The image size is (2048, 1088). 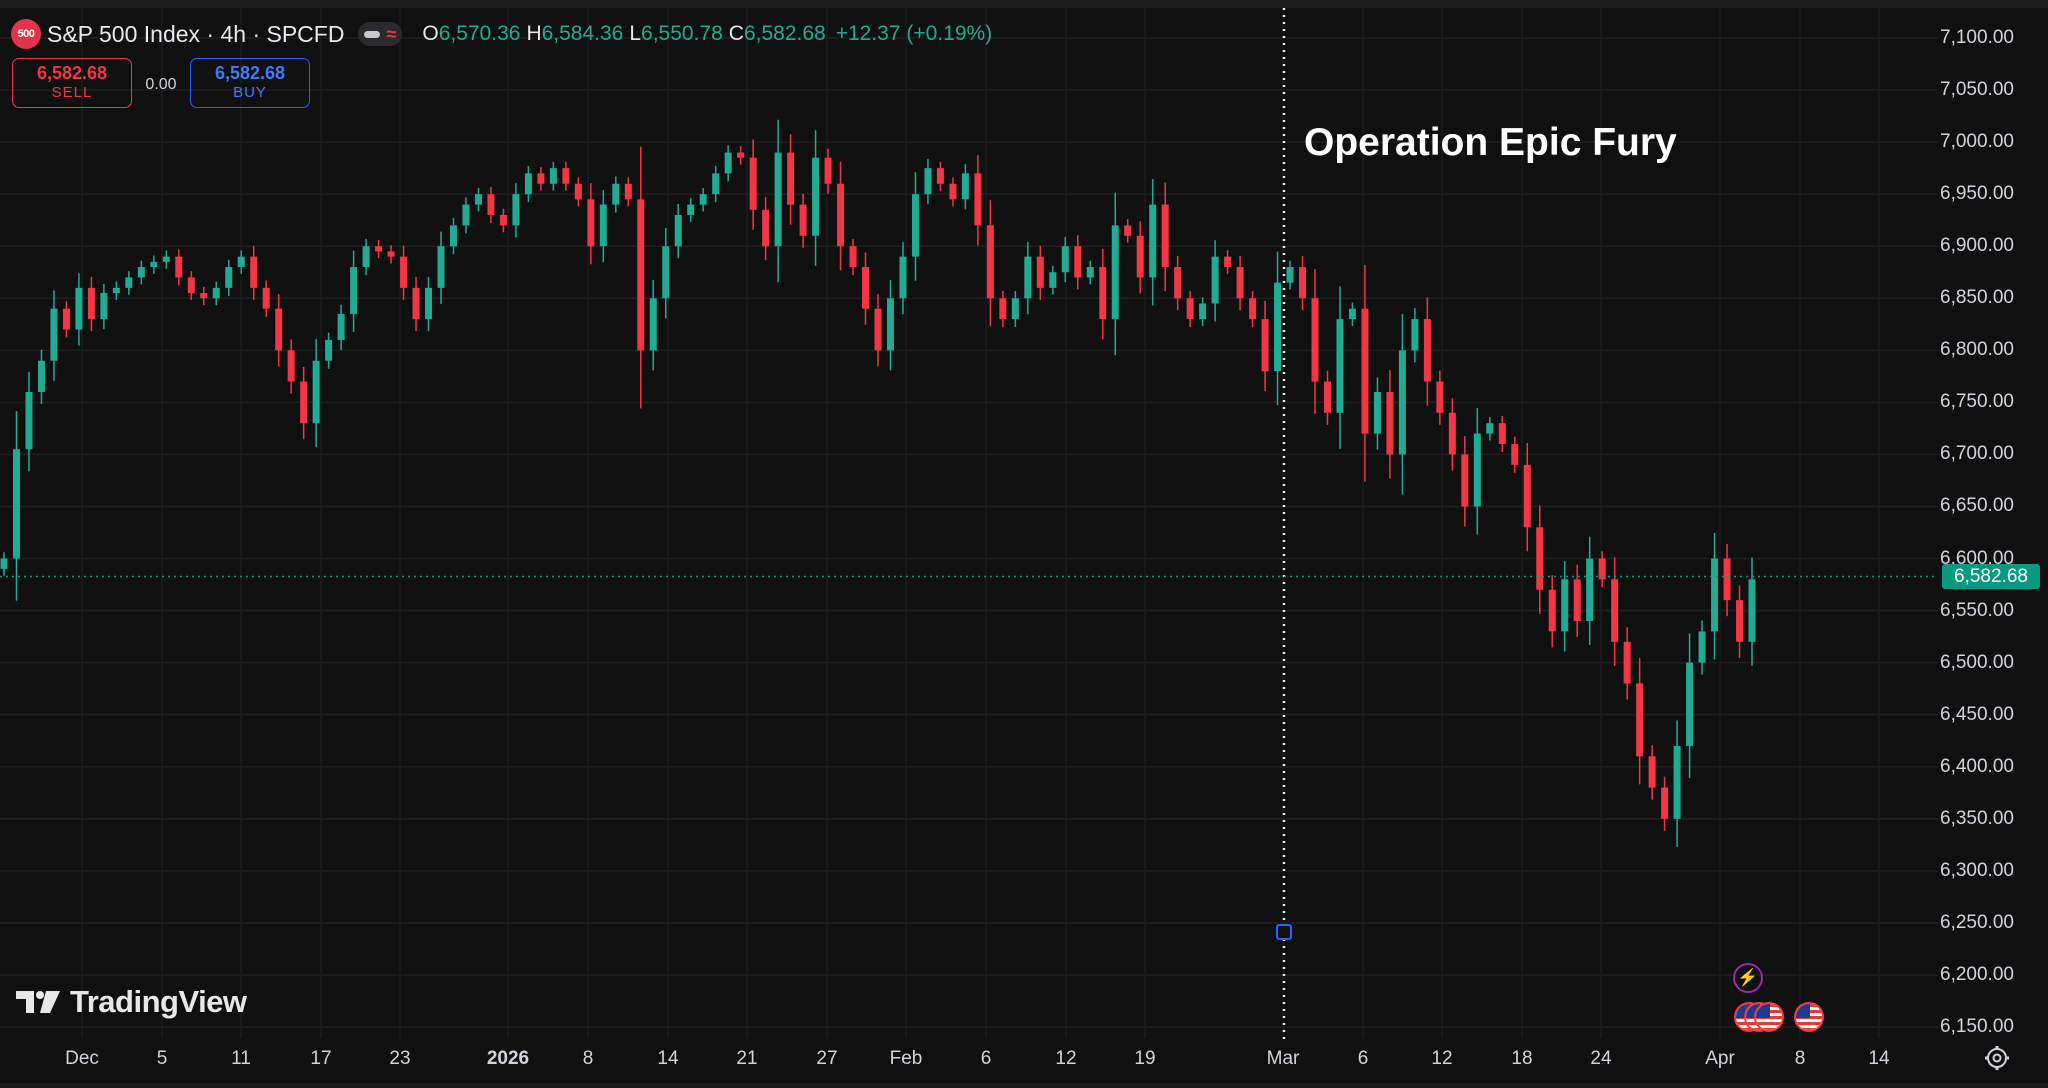 I want to click on event-marker-handle, so click(x=1284, y=932).